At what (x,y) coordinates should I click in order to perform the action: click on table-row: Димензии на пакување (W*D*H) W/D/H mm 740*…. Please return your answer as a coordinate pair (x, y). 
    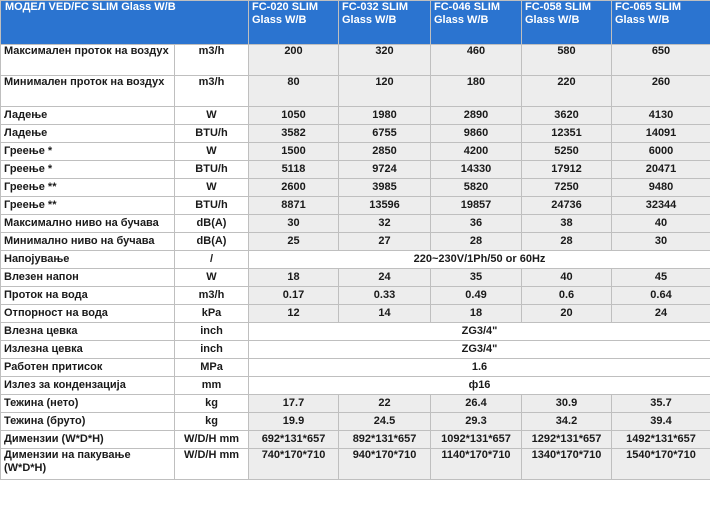
    Looking at the image, I should click on (355, 464).